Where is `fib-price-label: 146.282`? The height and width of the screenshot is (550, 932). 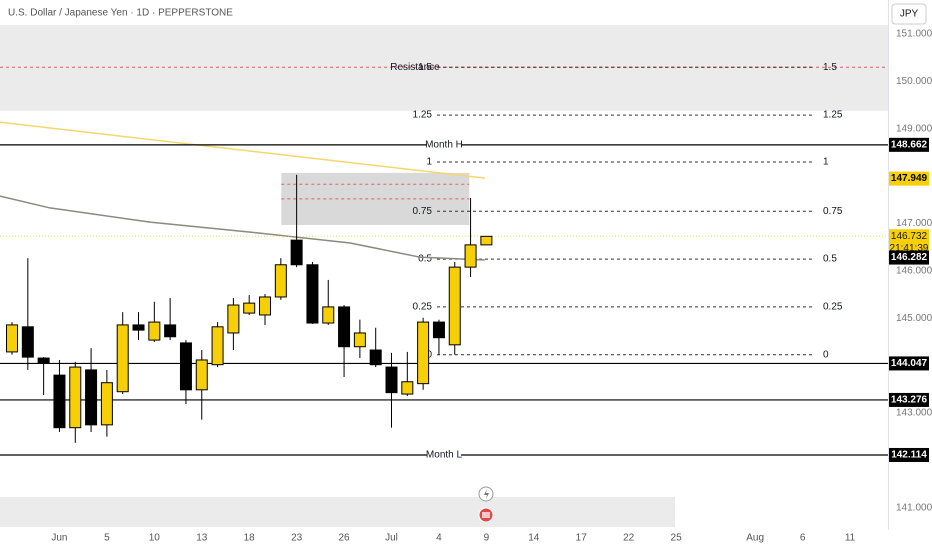 fib-price-label: 146.282 is located at coordinates (909, 257).